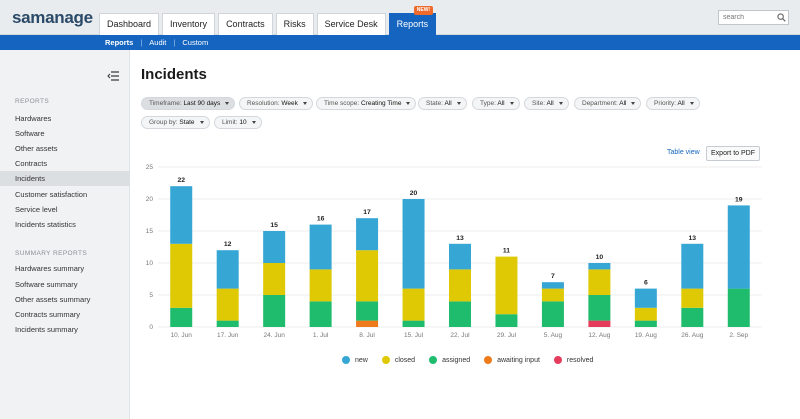  What do you see at coordinates (188, 103) in the screenshot?
I see `timeframe-filter: Timeframe: Last 90 days` at bounding box center [188, 103].